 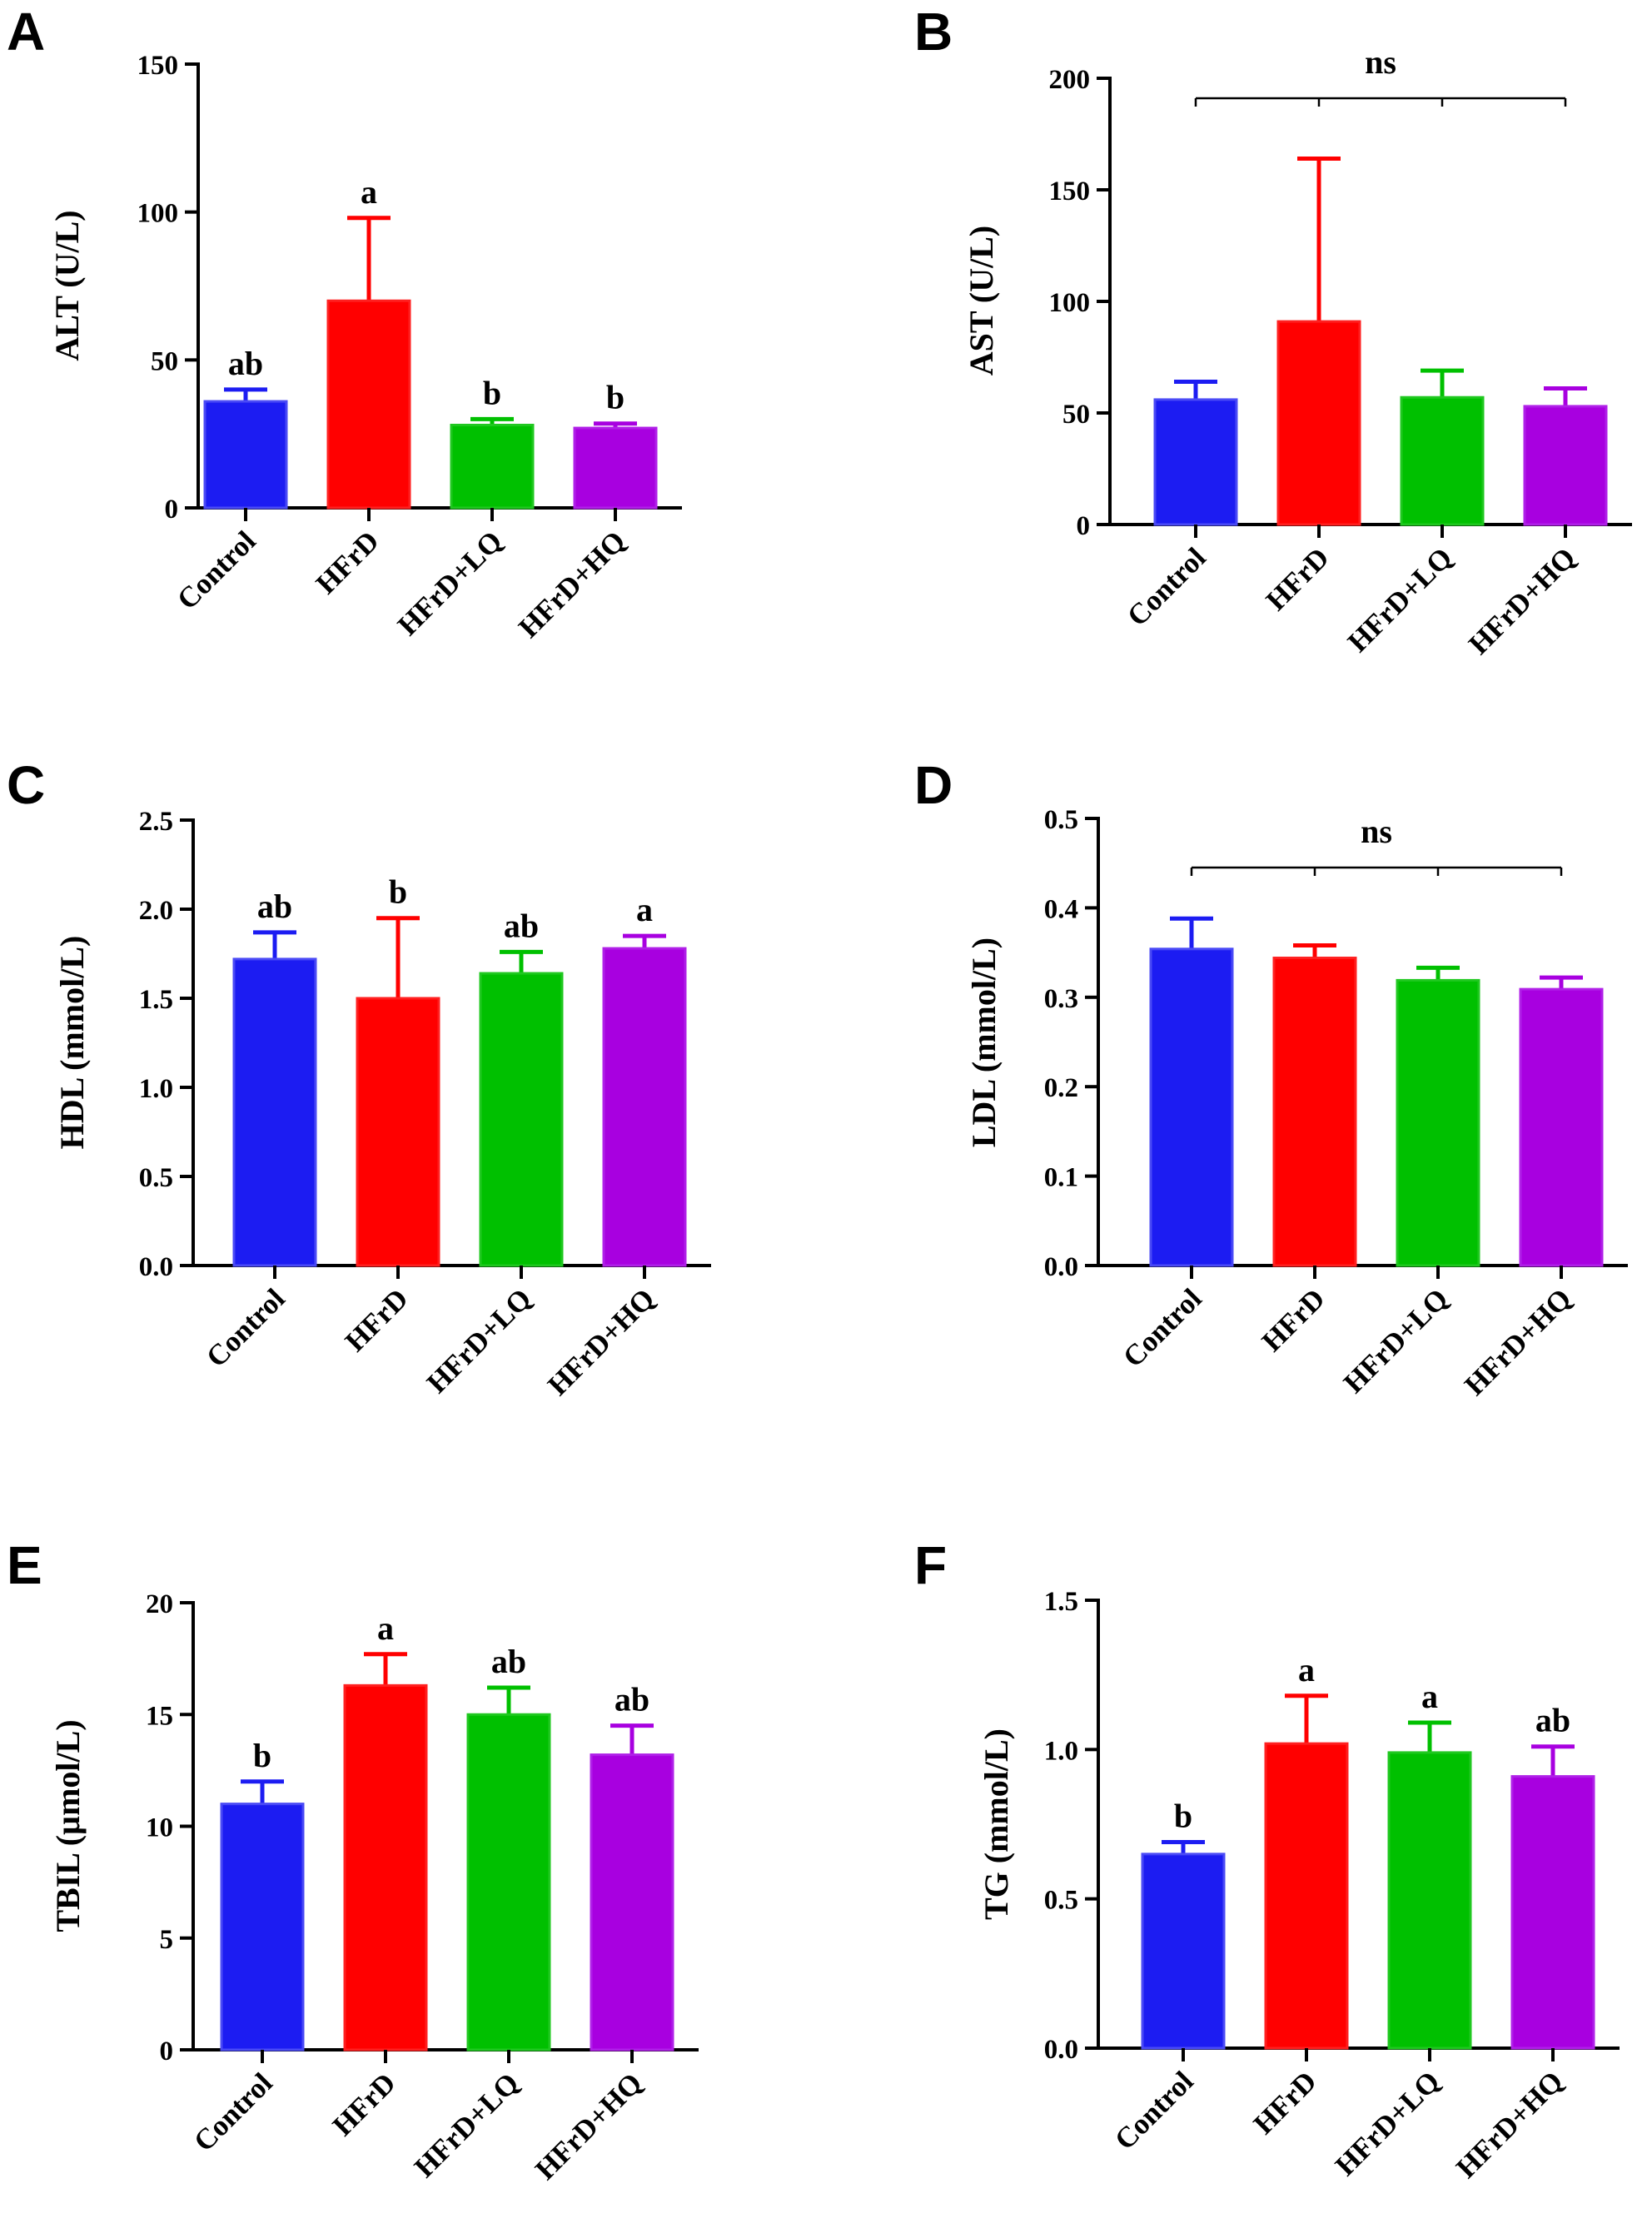 I want to click on y-tick-label: 0.1, so click(x=1061, y=1178).